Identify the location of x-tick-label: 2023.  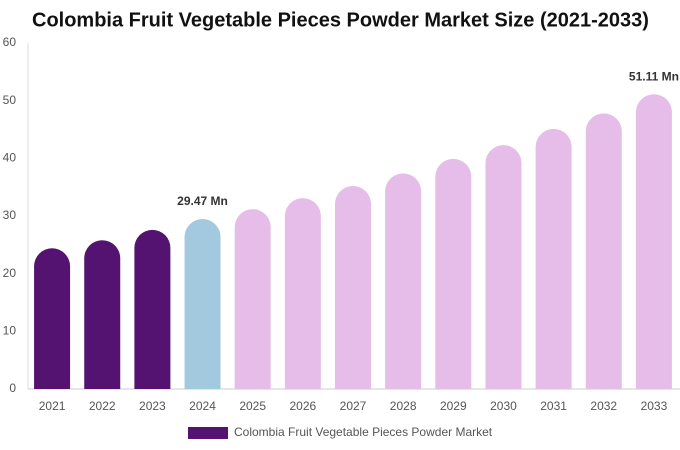
(152, 406).